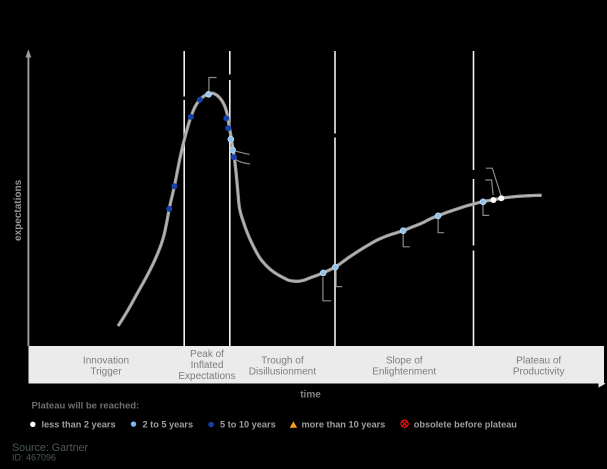  I want to click on svg-text: expectations, so click(18, 210).